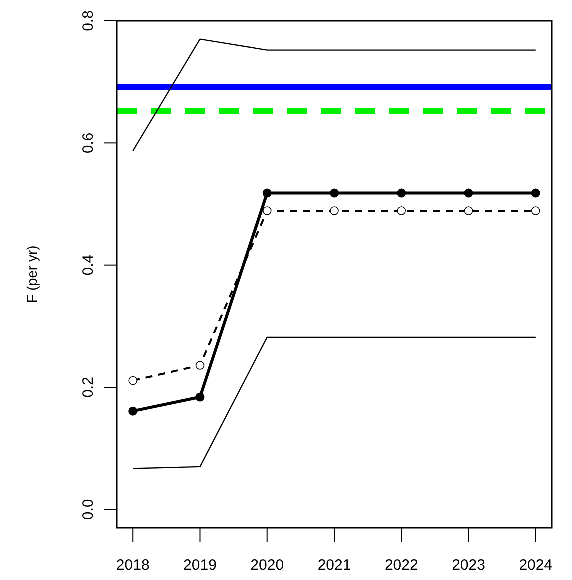 This screenshot has width=572, height=580. Describe the element at coordinates (469, 565) in the screenshot. I see `x-tick-label: 2023` at that location.